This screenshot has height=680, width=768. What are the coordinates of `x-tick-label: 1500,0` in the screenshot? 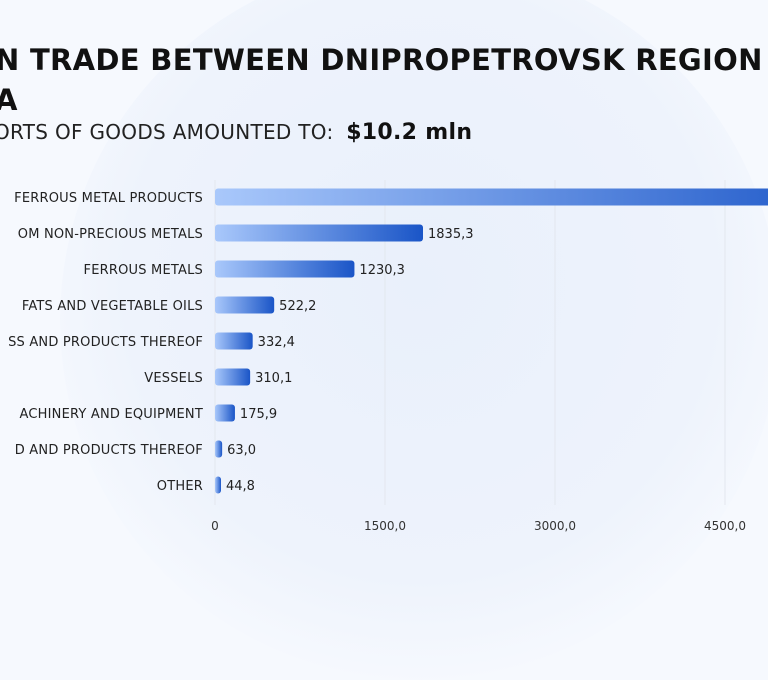 It's located at (385, 526).